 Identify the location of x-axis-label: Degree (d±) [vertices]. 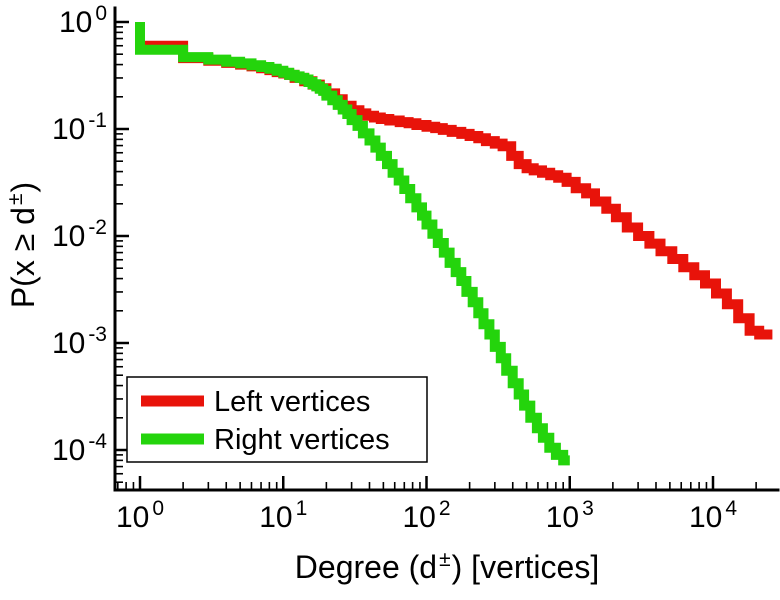
(447, 566).